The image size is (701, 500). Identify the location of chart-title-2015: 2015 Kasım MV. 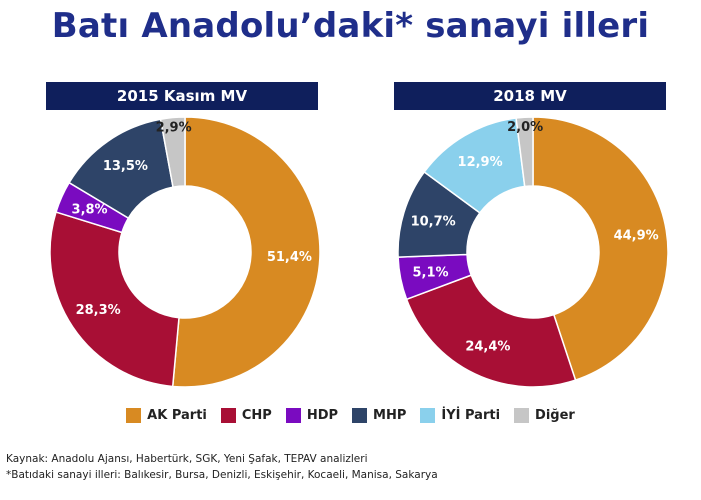
(182, 96).